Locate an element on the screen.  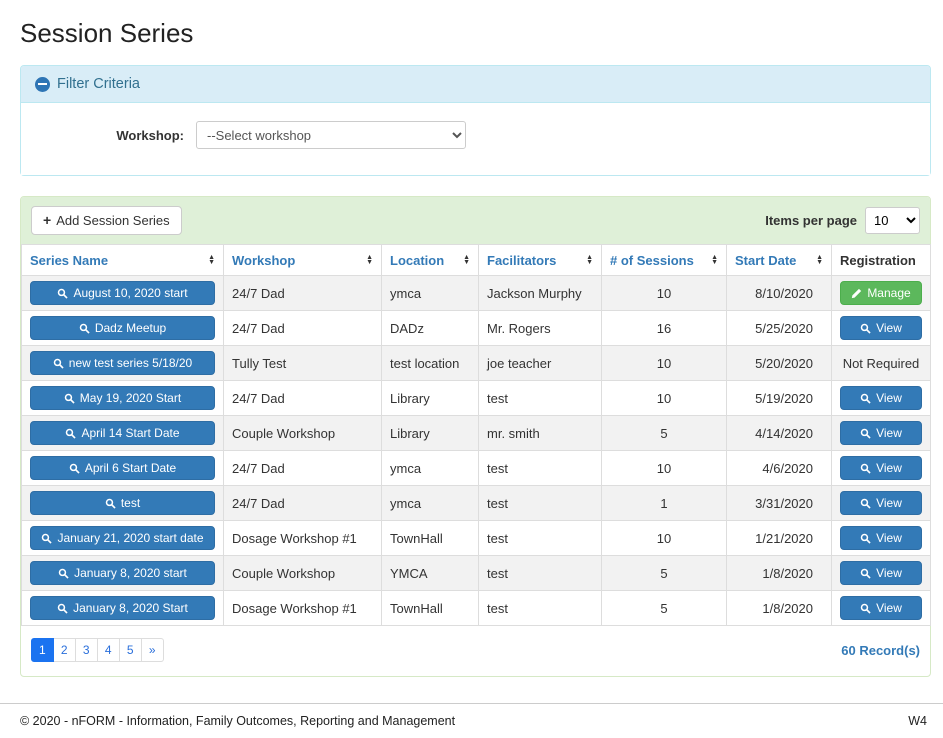
series-name-button: April 6 Start Date is located at coordinates (122, 468).